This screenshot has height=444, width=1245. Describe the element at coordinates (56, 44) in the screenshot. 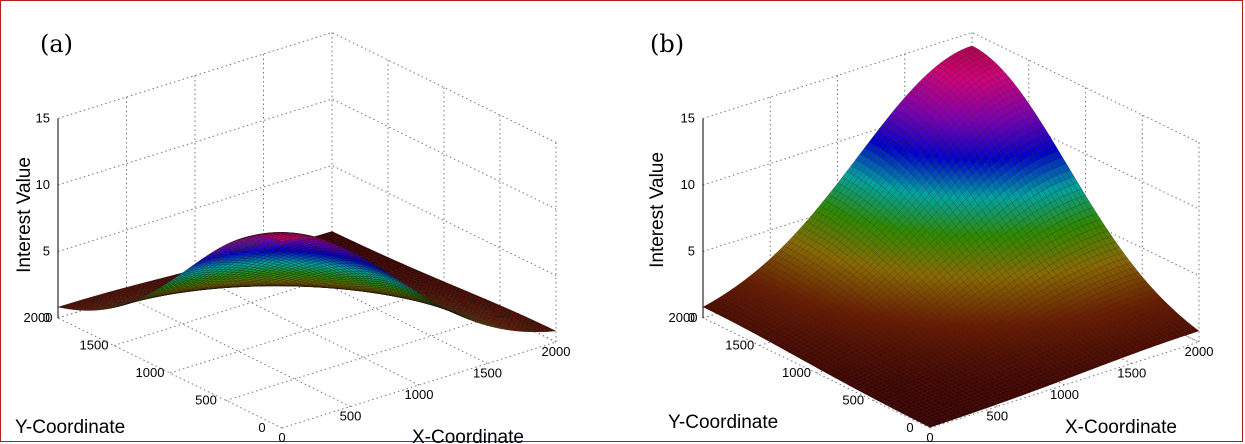

I see `panel-a-label: (a)` at that location.